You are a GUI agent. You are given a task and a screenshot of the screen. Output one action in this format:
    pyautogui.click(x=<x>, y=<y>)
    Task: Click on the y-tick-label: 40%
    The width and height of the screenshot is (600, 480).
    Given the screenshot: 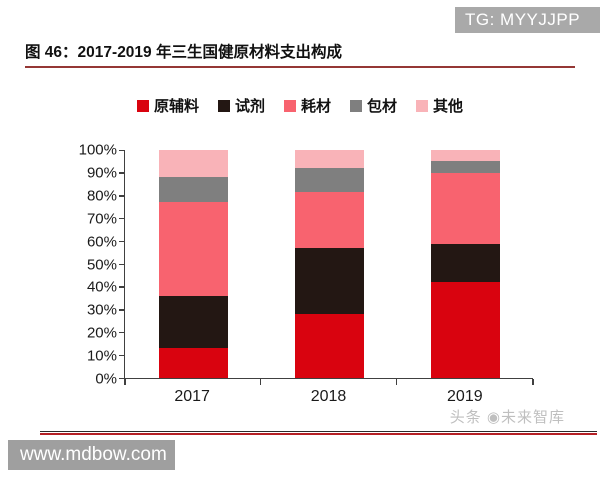 What is the action you would take?
    pyautogui.click(x=101, y=287)
    